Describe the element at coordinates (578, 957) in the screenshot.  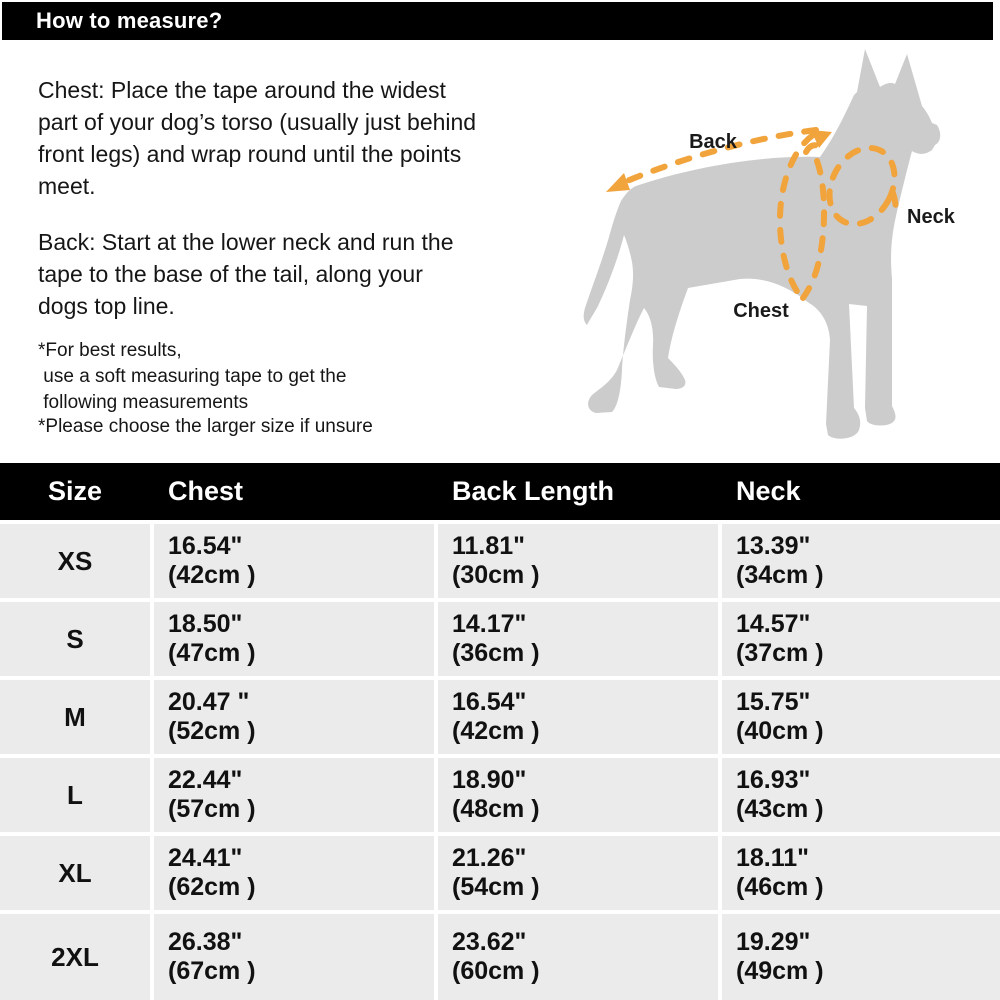
I see `back-length-cell: 23.62" (60cm )` at that location.